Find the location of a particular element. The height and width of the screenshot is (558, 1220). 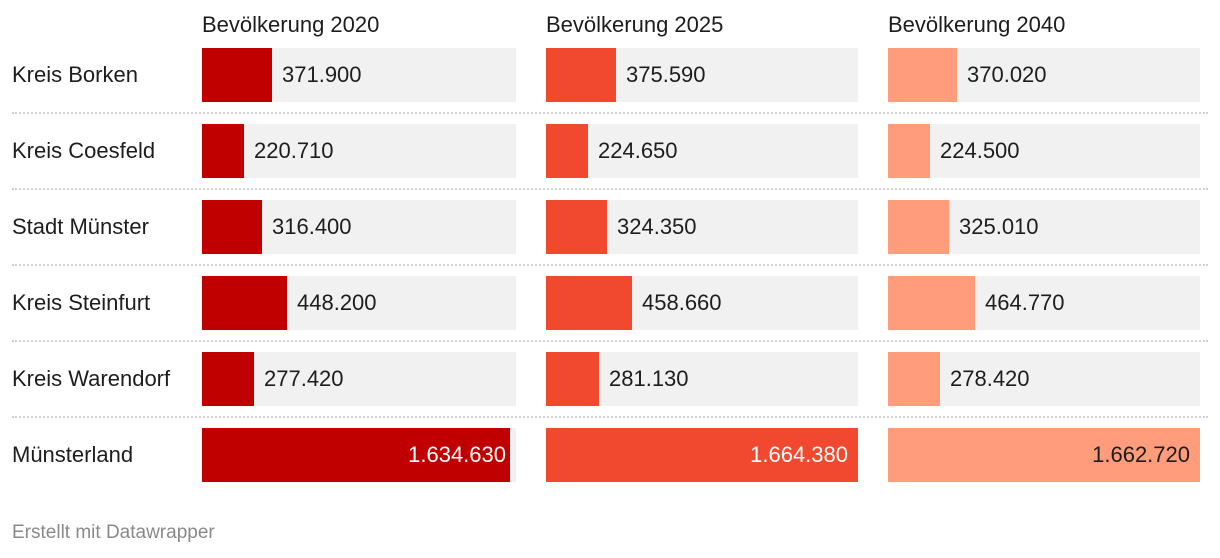

footer-credit: Erstellt mit Datawrapper is located at coordinates (113, 532).